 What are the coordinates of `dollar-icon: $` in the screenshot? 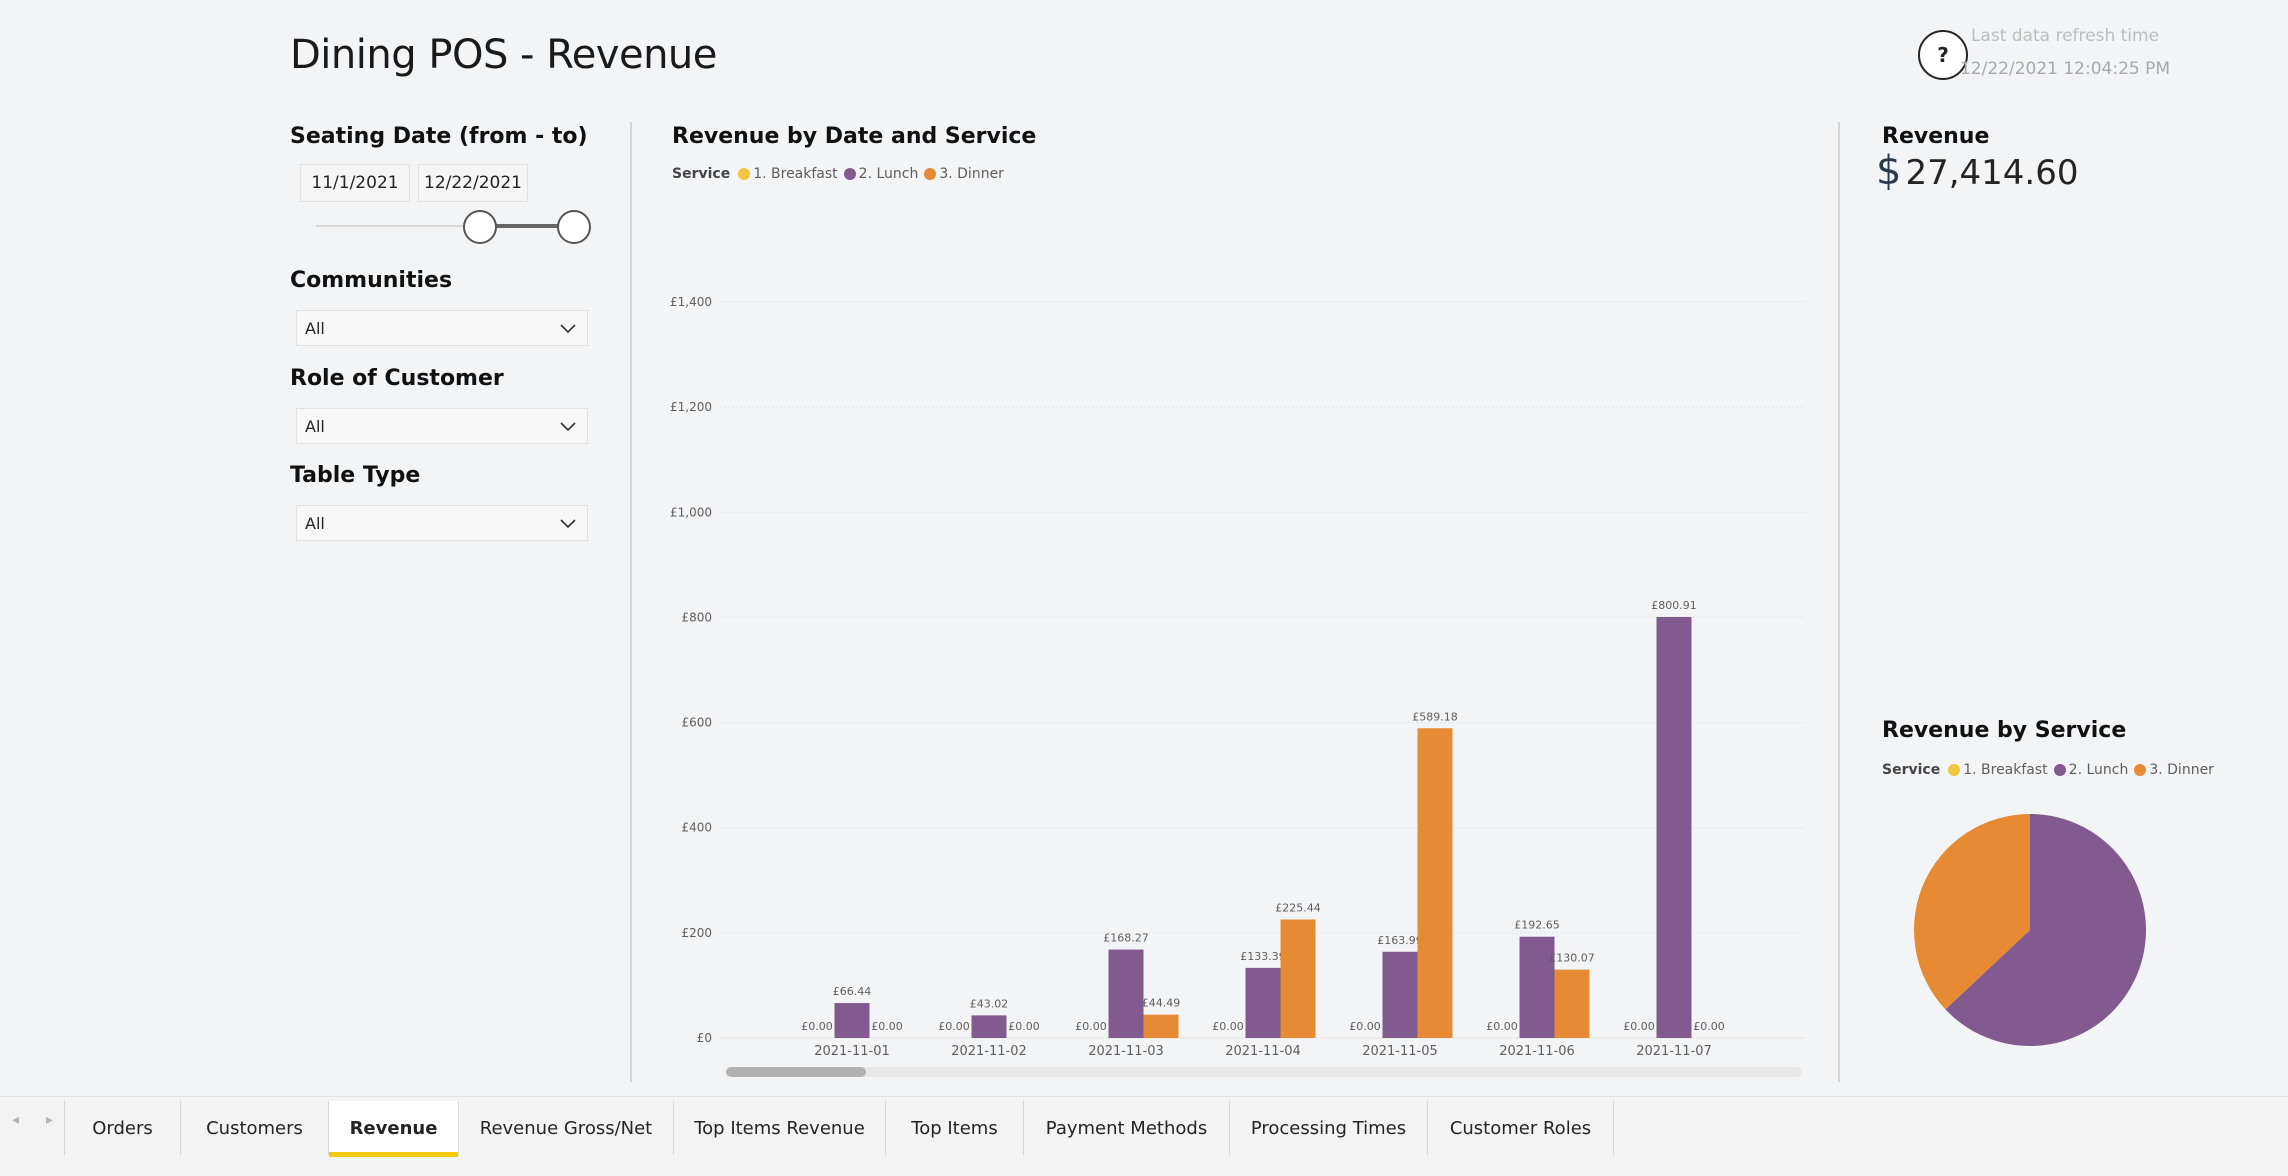 It's located at (1889, 171).